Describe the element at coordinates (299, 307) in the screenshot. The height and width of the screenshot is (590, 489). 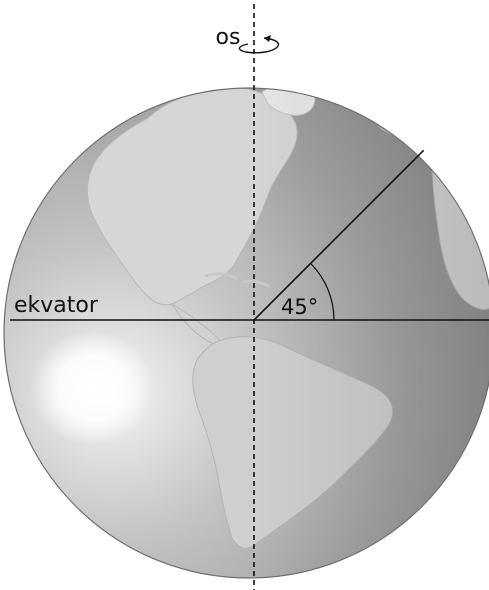
I see `angle-label: 45°` at that location.